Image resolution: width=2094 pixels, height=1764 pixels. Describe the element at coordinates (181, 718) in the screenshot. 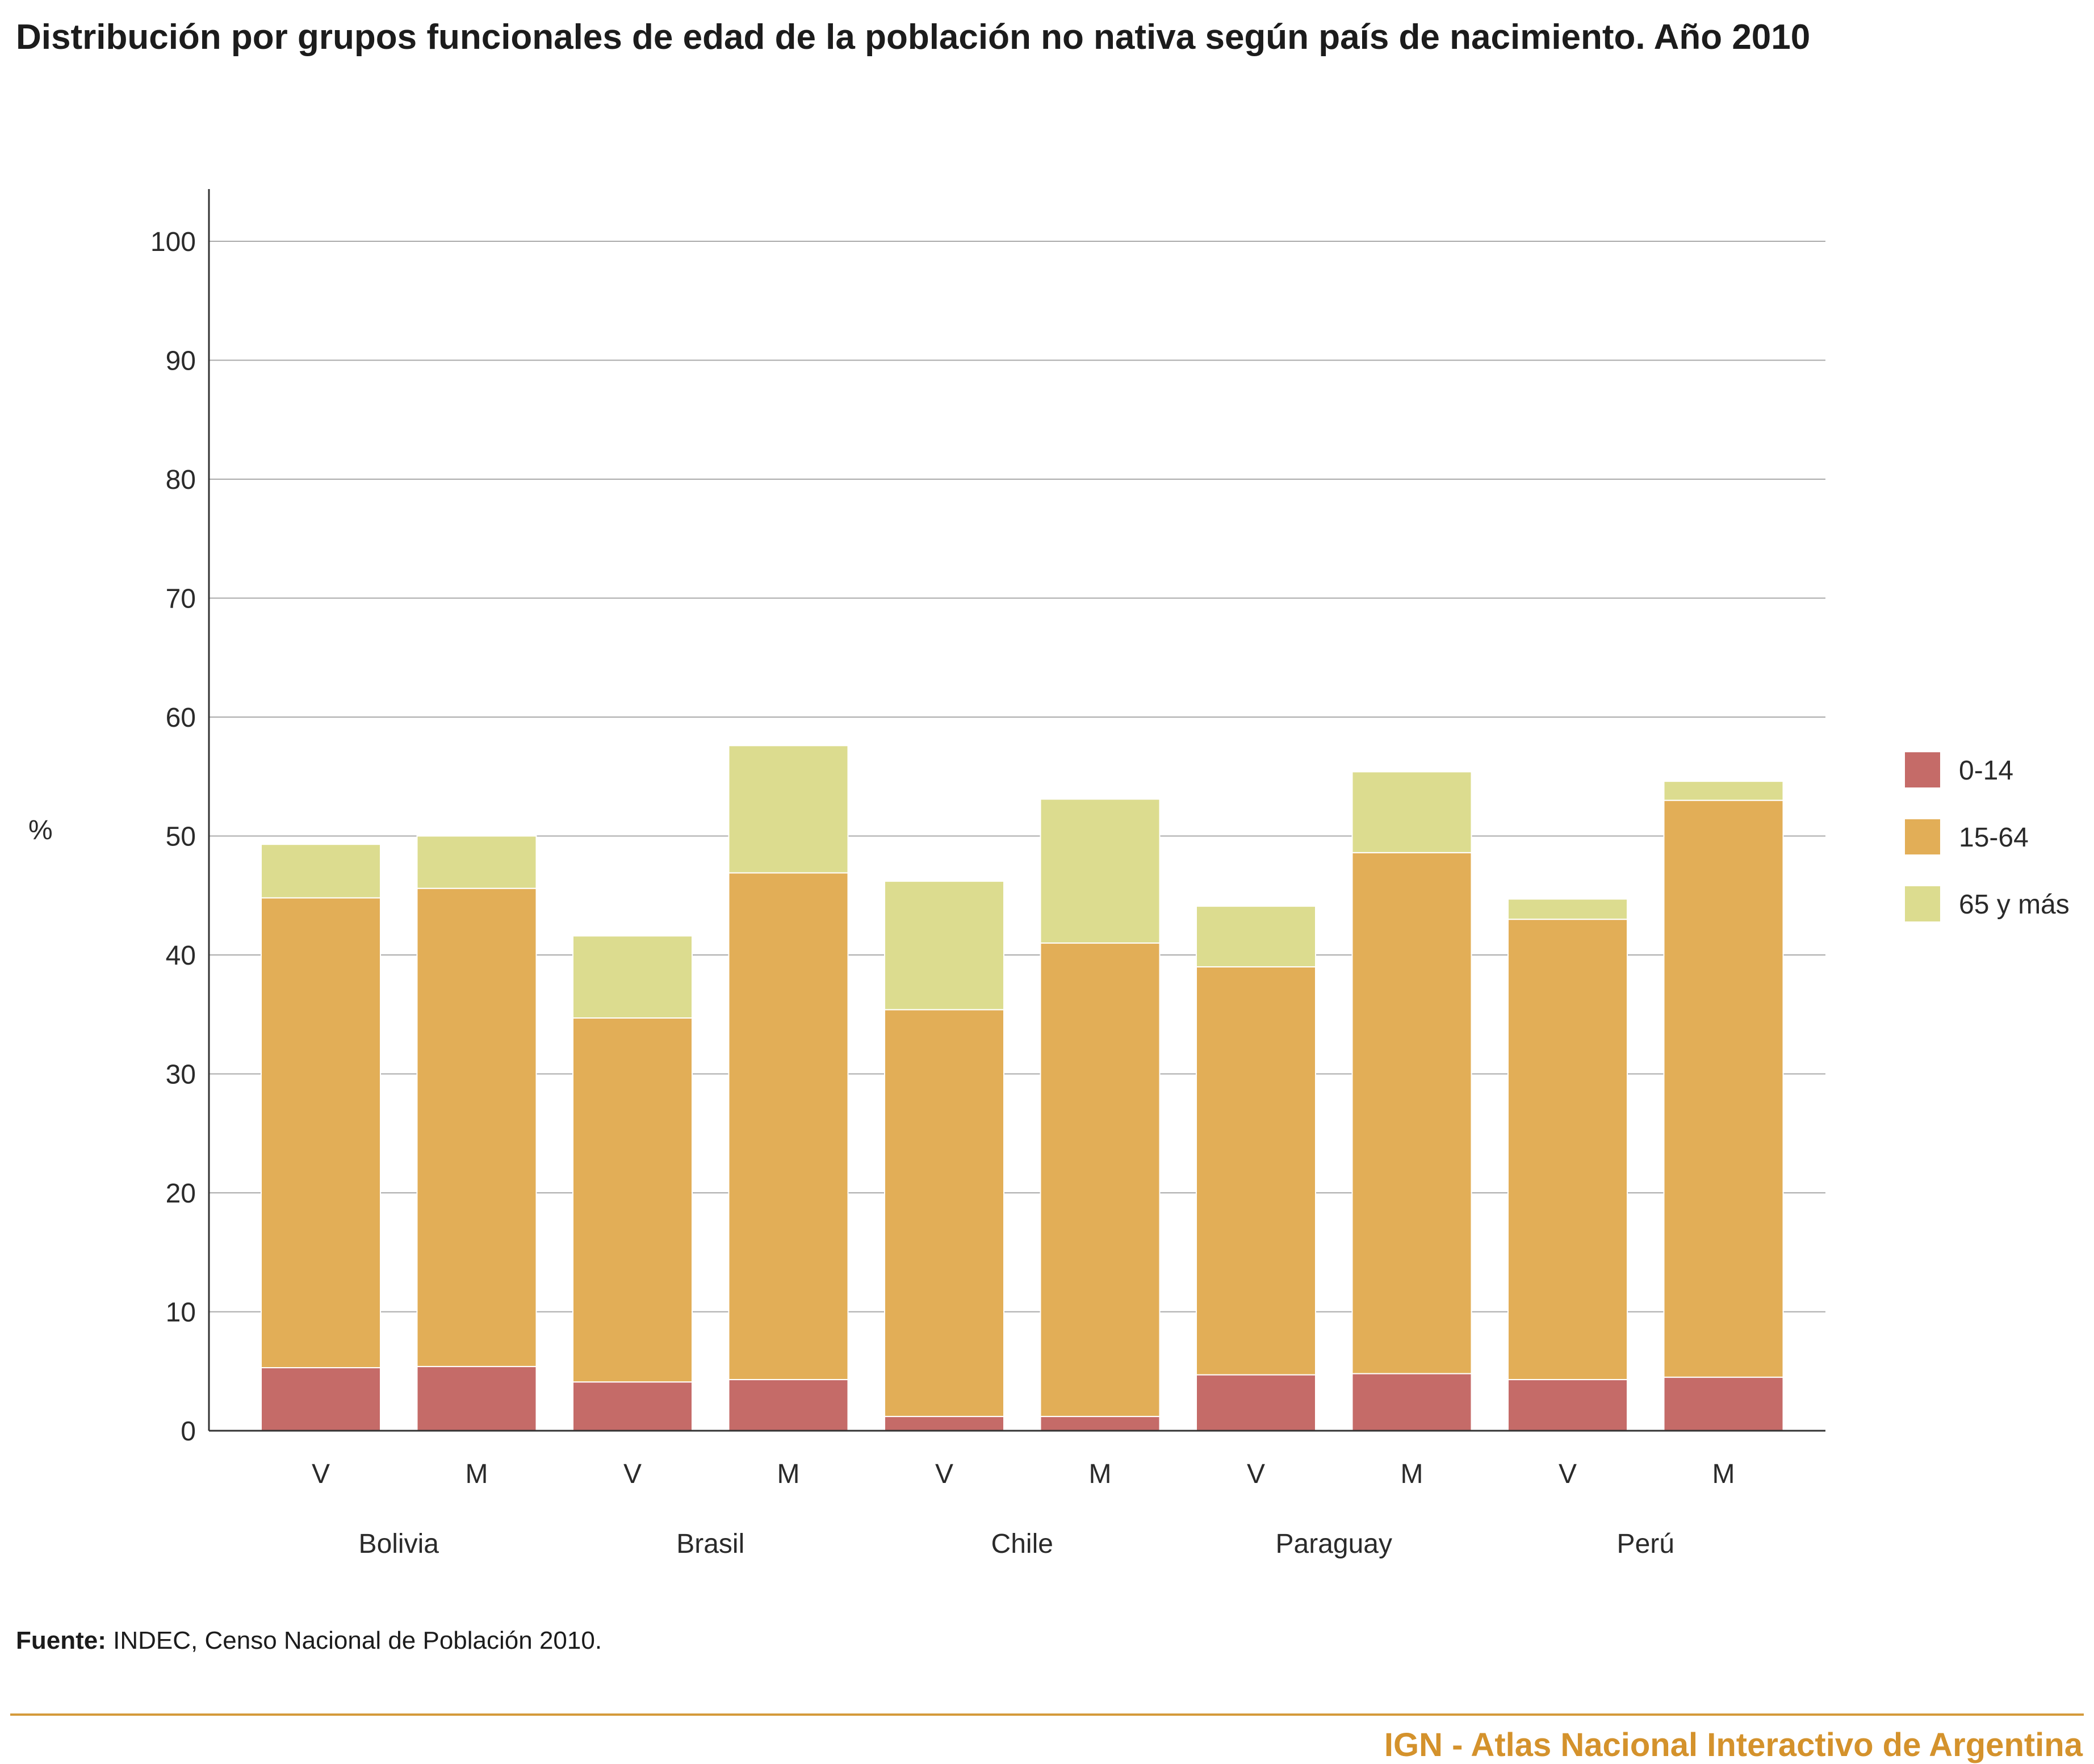

I see `y-tick-label: 60` at that location.